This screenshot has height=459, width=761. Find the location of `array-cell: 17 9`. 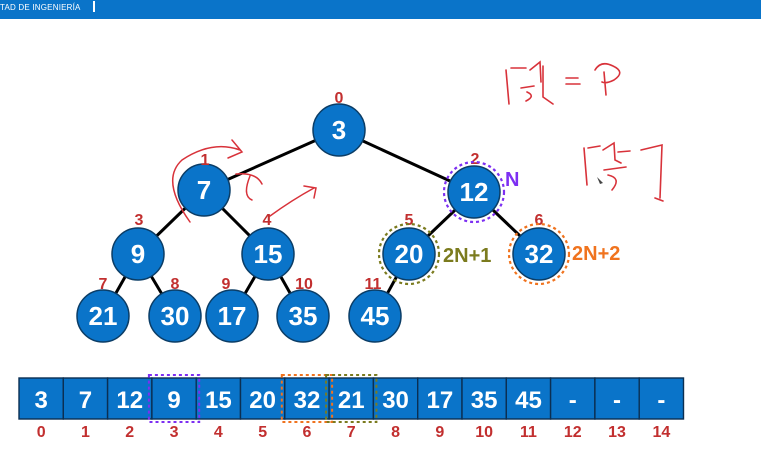

array-cell: 17 9 is located at coordinates (440, 409).